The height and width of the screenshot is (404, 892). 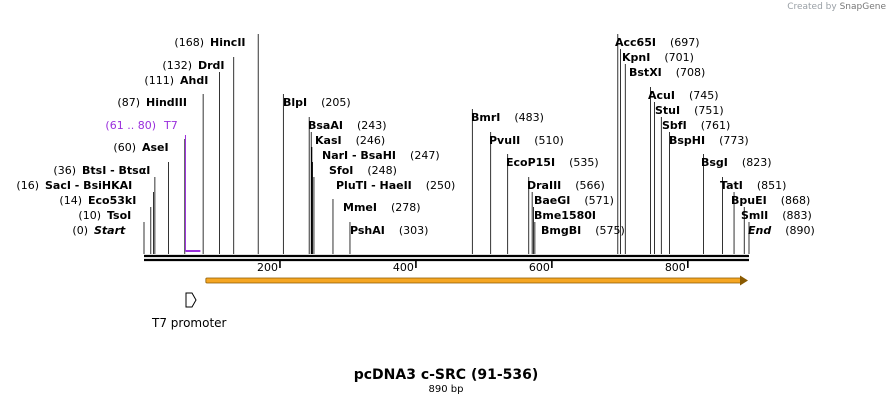 What do you see at coordinates (661, 95) in the screenshot?
I see `site-name: AcuI` at bounding box center [661, 95].